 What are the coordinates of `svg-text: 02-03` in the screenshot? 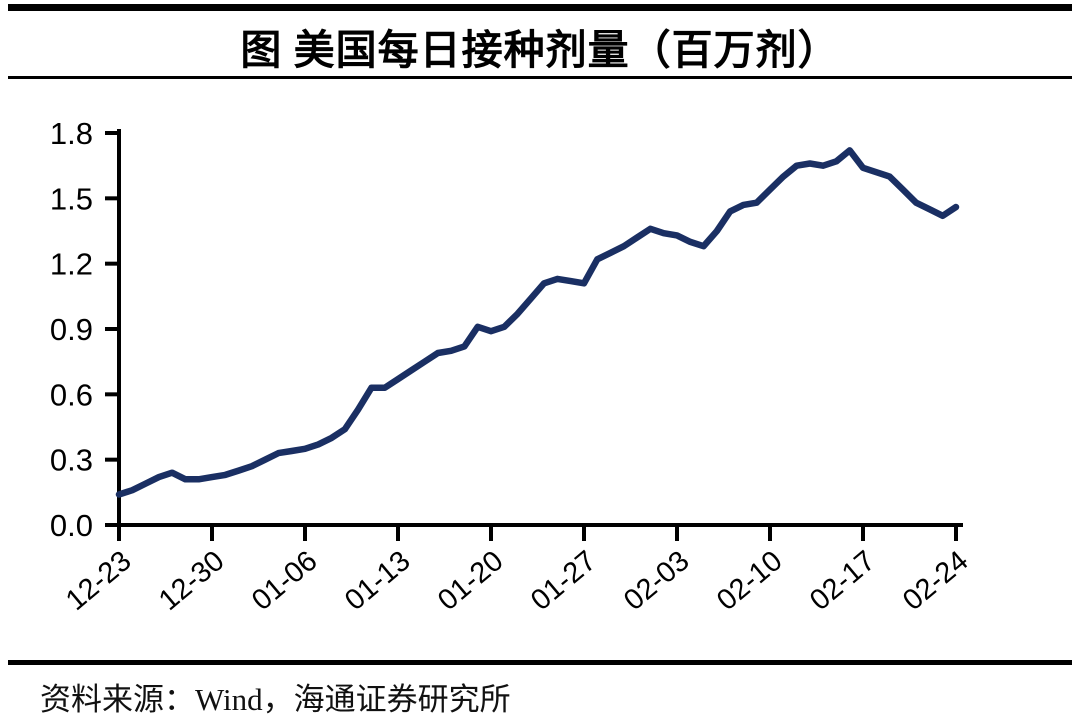 It's located at (656, 581).